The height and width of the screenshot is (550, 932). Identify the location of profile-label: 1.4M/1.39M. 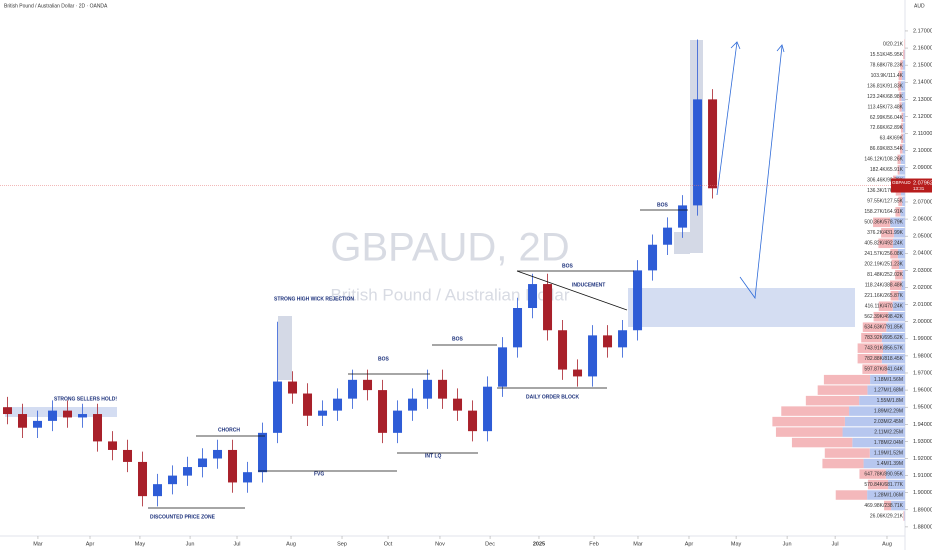
(890, 464).